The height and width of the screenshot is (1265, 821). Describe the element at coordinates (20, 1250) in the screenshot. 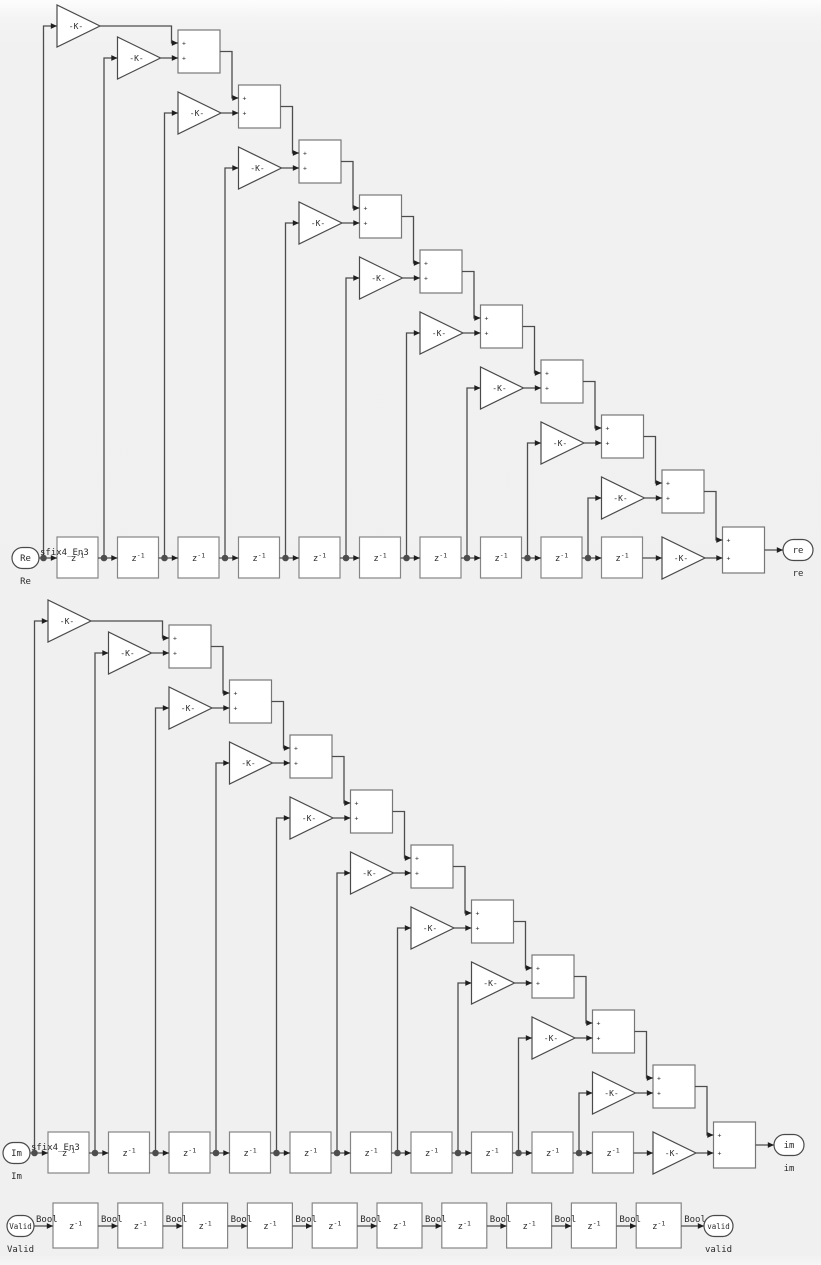

I see `inport-valid-caption: Valid` at that location.